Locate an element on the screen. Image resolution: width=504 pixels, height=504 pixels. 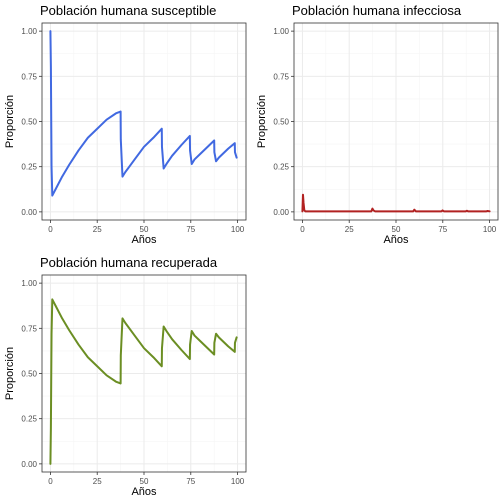
chart-title: Población humana recuperada is located at coordinates (129, 262).